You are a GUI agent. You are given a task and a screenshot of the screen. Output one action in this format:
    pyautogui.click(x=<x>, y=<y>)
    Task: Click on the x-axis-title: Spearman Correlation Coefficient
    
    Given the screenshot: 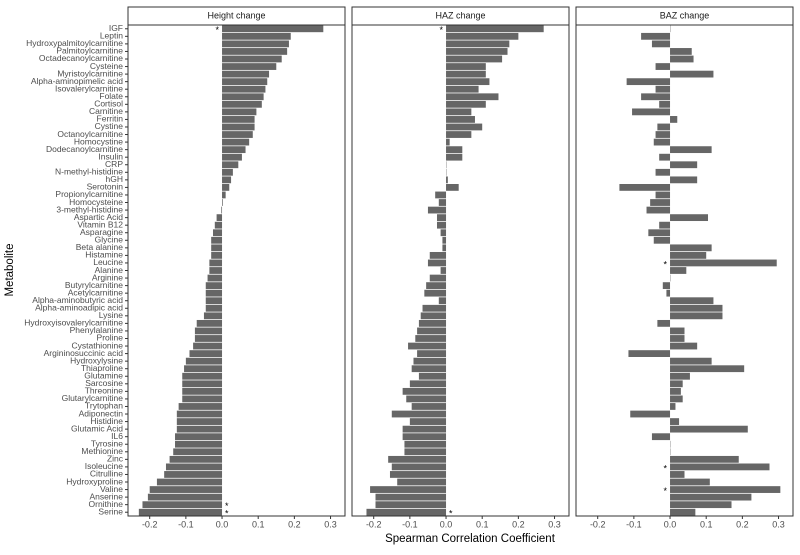 What is the action you would take?
    pyautogui.click(x=470, y=539)
    